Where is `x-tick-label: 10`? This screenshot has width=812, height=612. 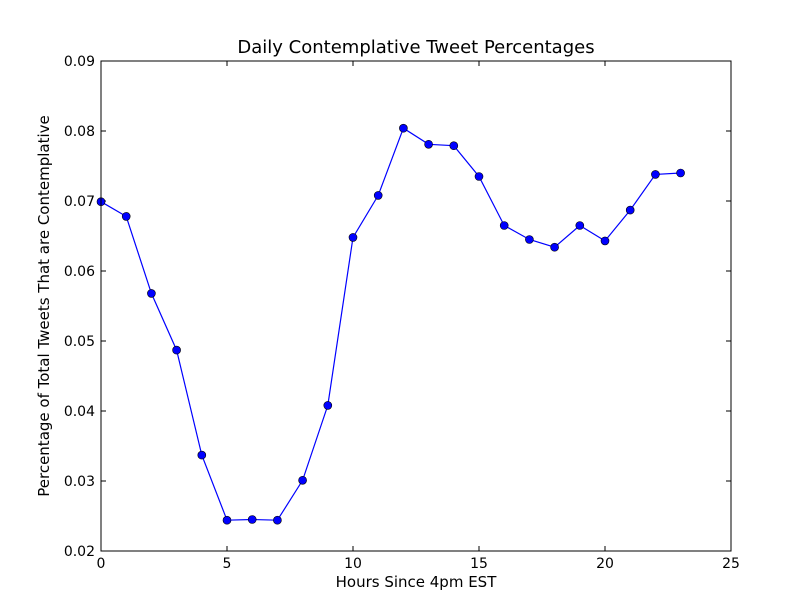 x-tick-label: 10 is located at coordinates (353, 564).